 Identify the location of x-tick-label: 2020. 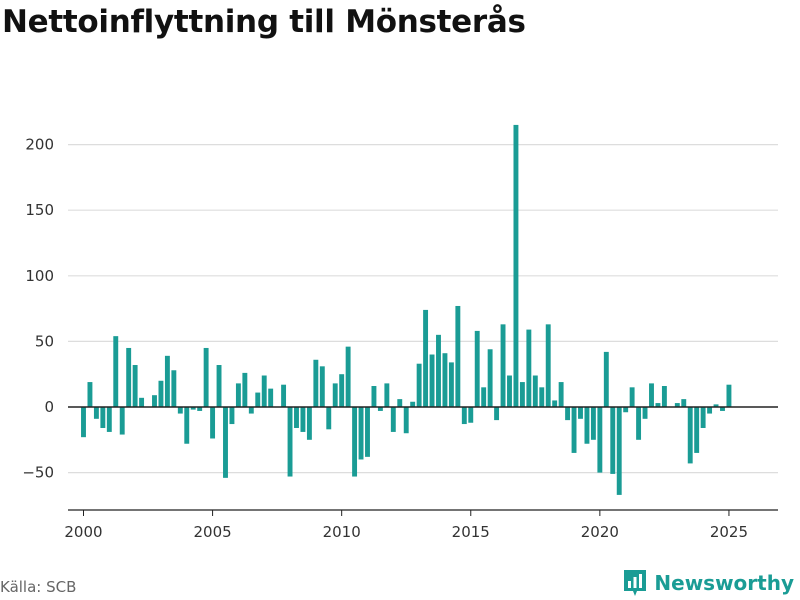
(600, 532).